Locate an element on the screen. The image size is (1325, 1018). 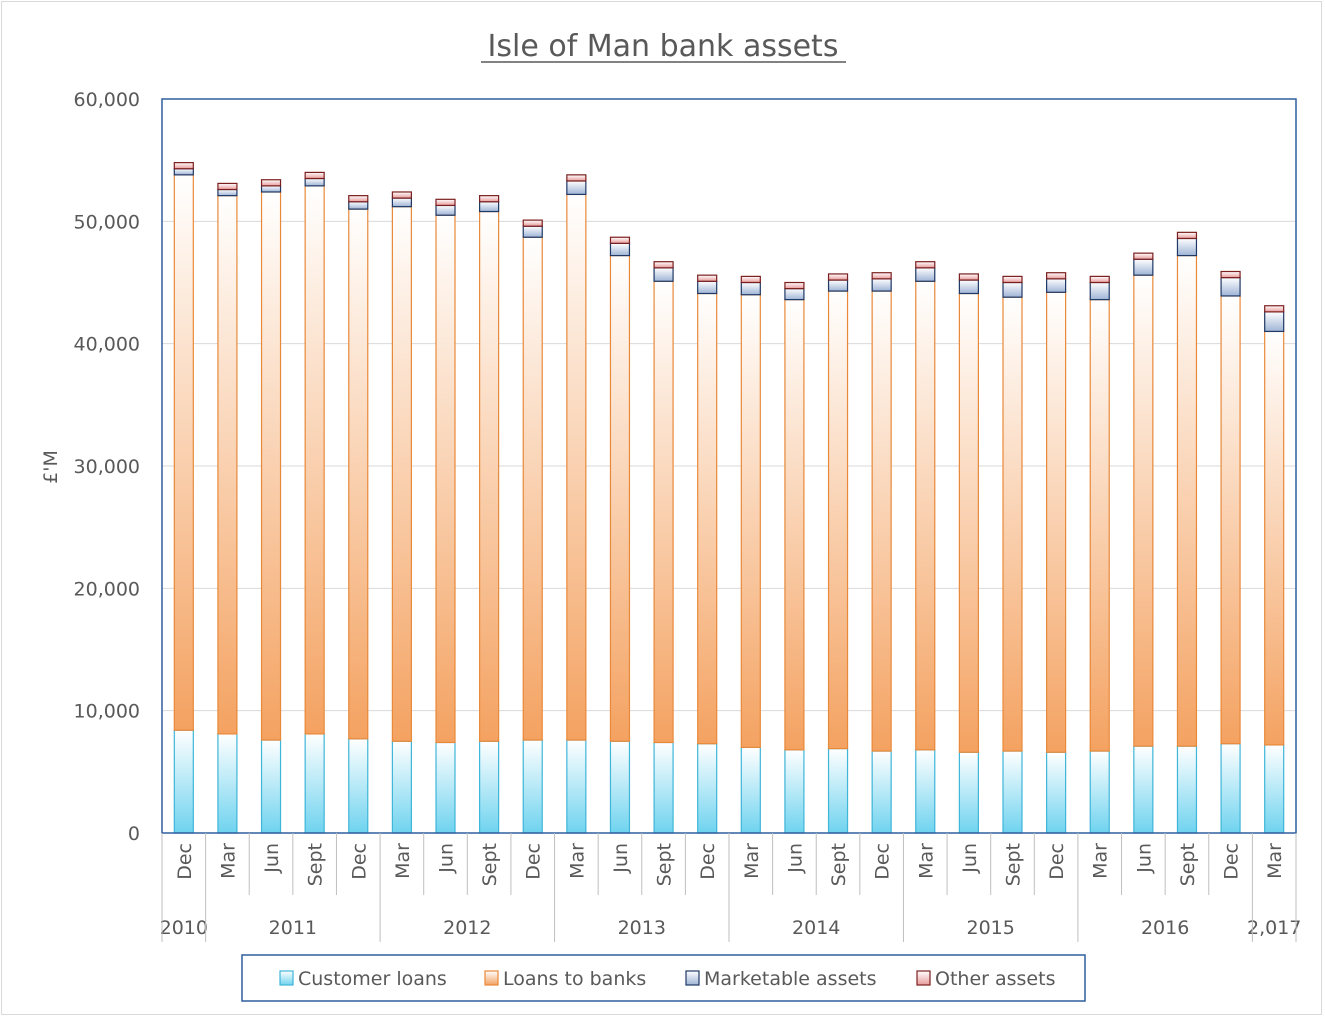
legend-label: Marketable assets is located at coordinates (790, 979).